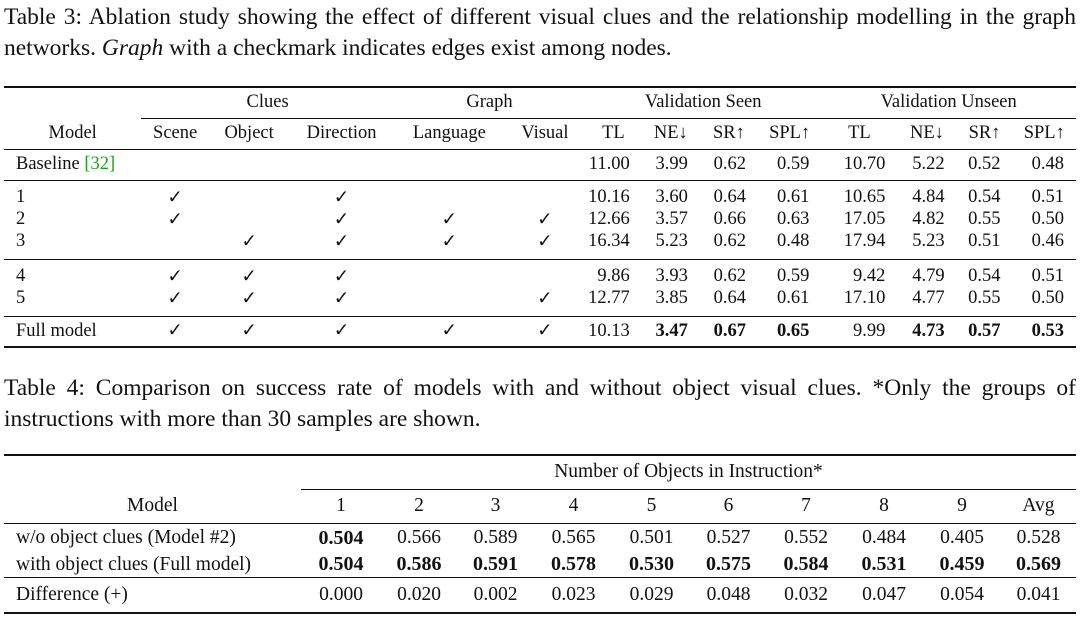 The height and width of the screenshot is (628, 1080). Describe the element at coordinates (72, 132) in the screenshot. I see `column-header: Model` at that location.